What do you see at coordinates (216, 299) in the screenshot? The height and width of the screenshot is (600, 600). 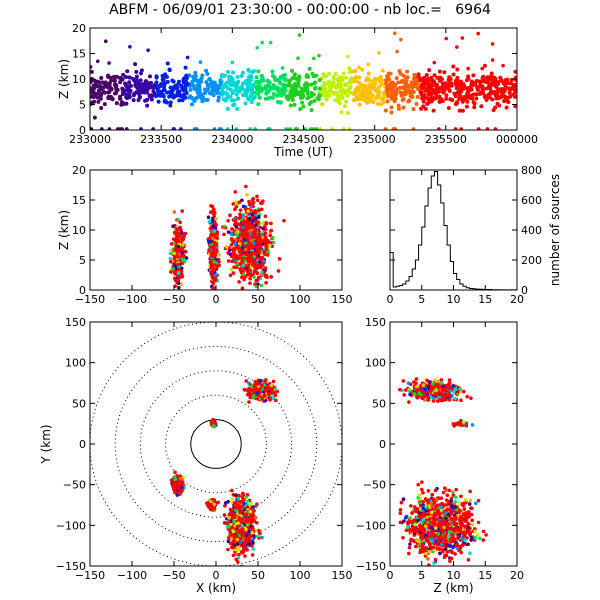 I see `x-z-xtick-label: 0` at bounding box center [216, 299].